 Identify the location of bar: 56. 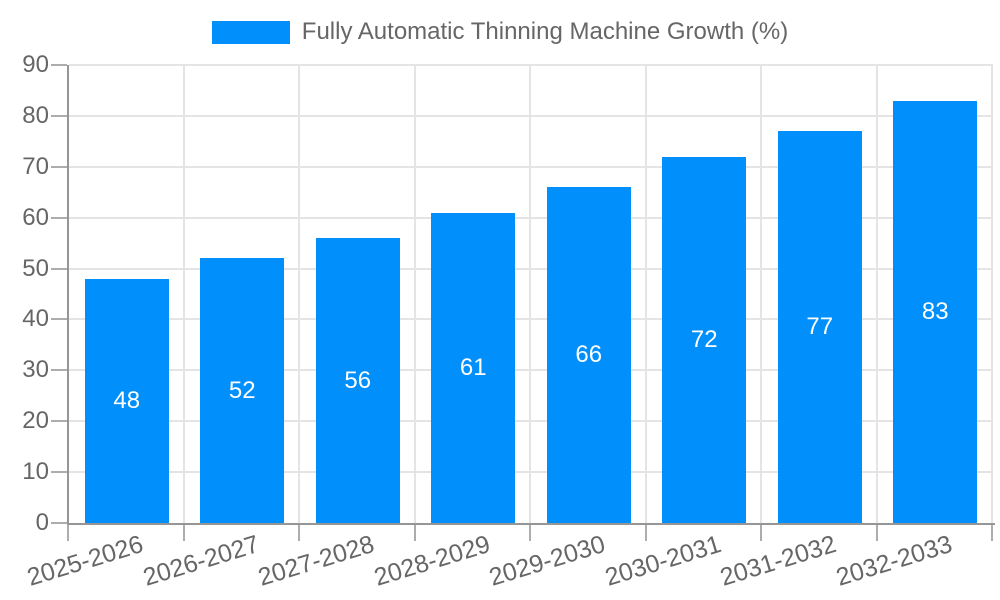
(357, 380).